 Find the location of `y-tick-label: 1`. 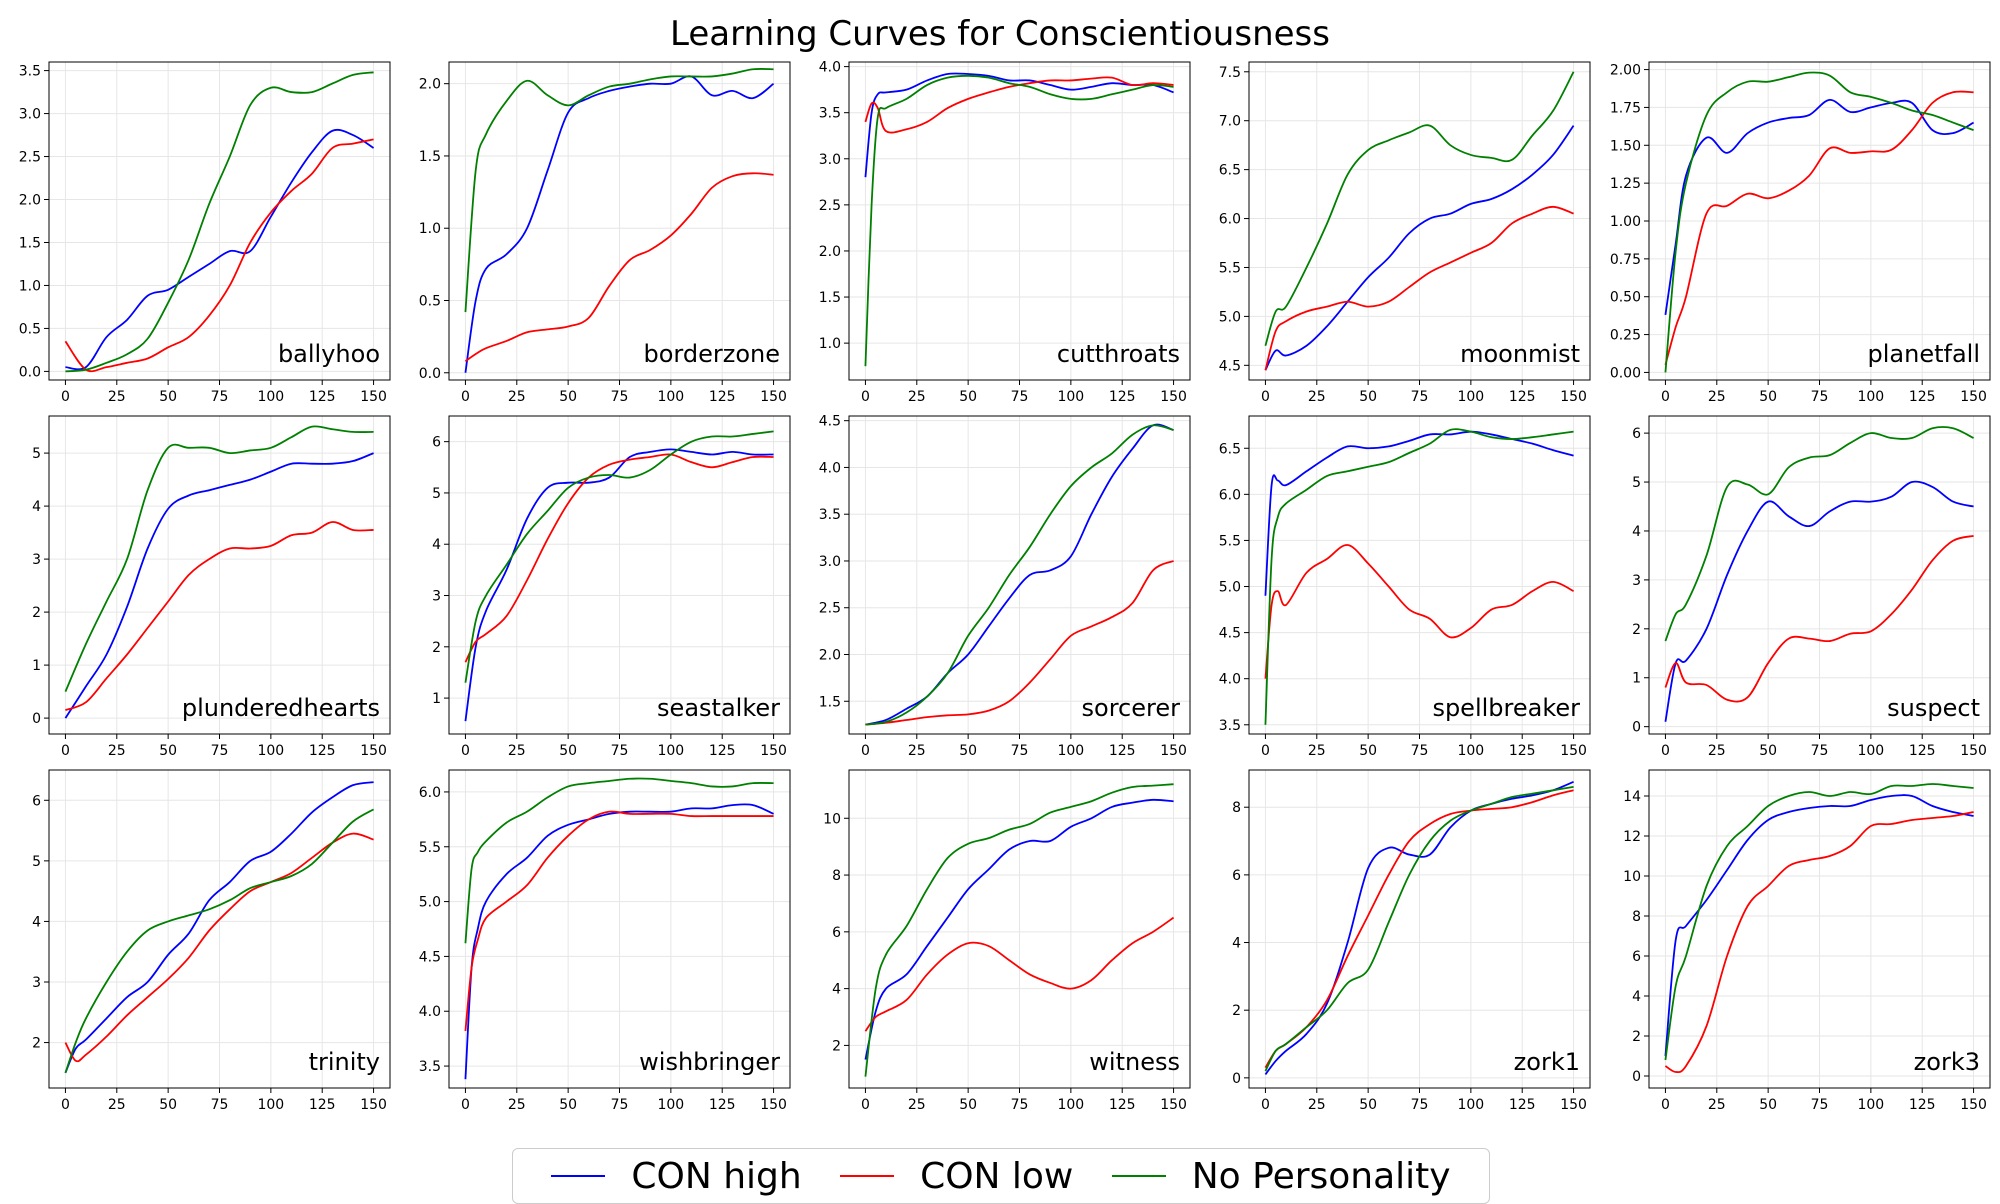

y-tick-label: 1 is located at coordinates (36, 666).